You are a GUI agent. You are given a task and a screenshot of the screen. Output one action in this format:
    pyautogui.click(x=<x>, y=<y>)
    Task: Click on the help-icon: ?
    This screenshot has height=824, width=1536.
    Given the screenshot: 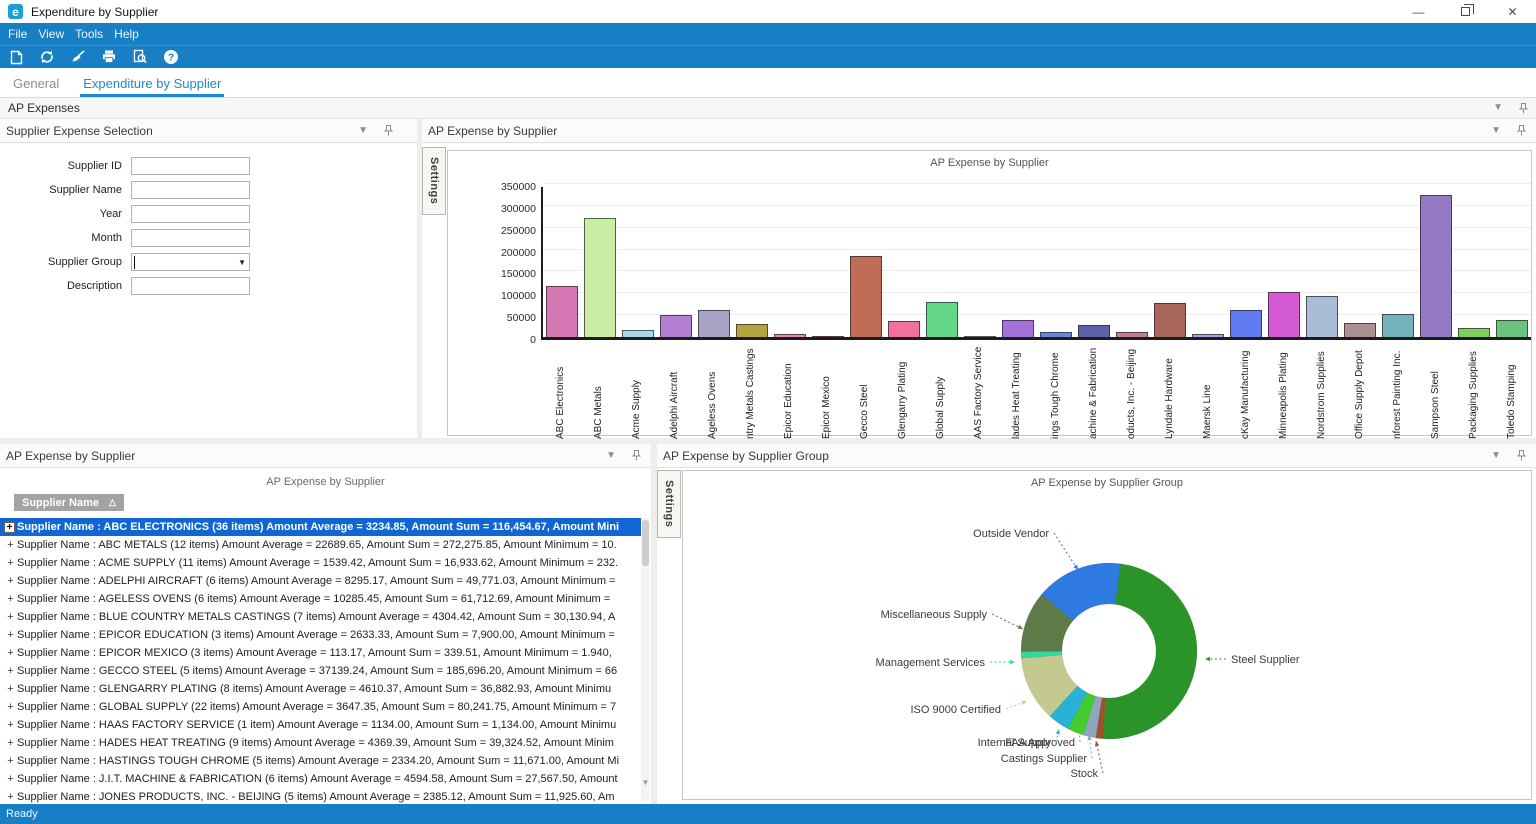 What is the action you would take?
    pyautogui.click(x=171, y=57)
    